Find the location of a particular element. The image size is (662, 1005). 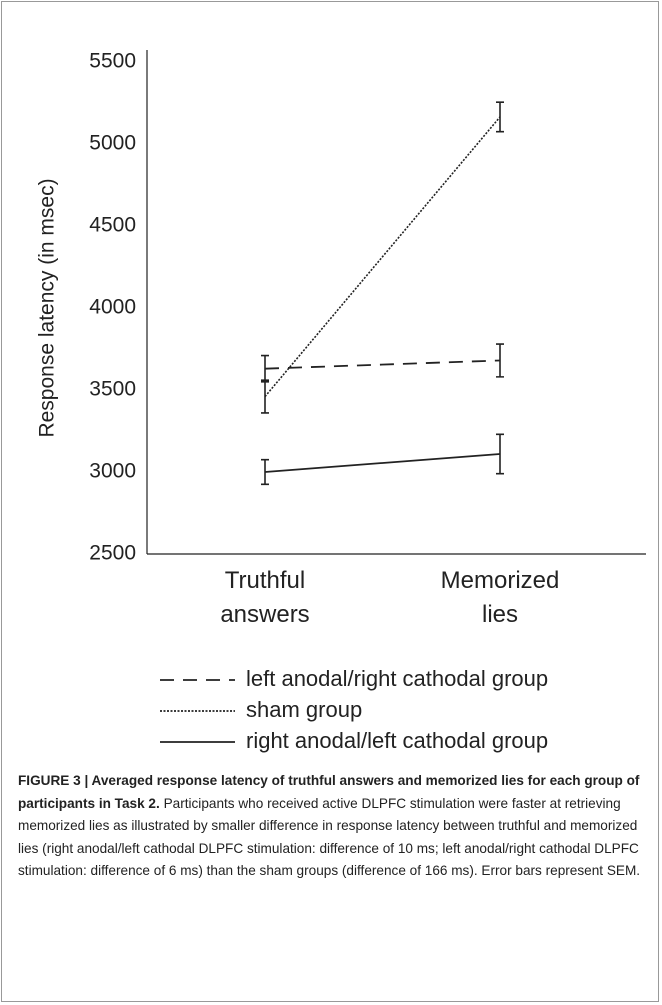

legend-label: sham group is located at coordinates (304, 709).